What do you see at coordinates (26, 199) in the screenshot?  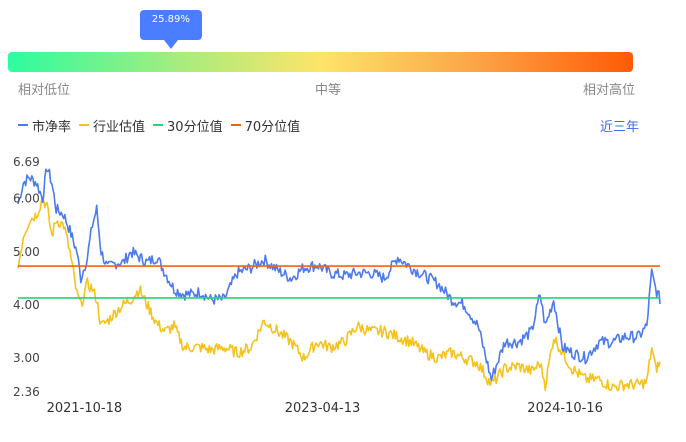 I see `y-tick-label: 6.00` at bounding box center [26, 199].